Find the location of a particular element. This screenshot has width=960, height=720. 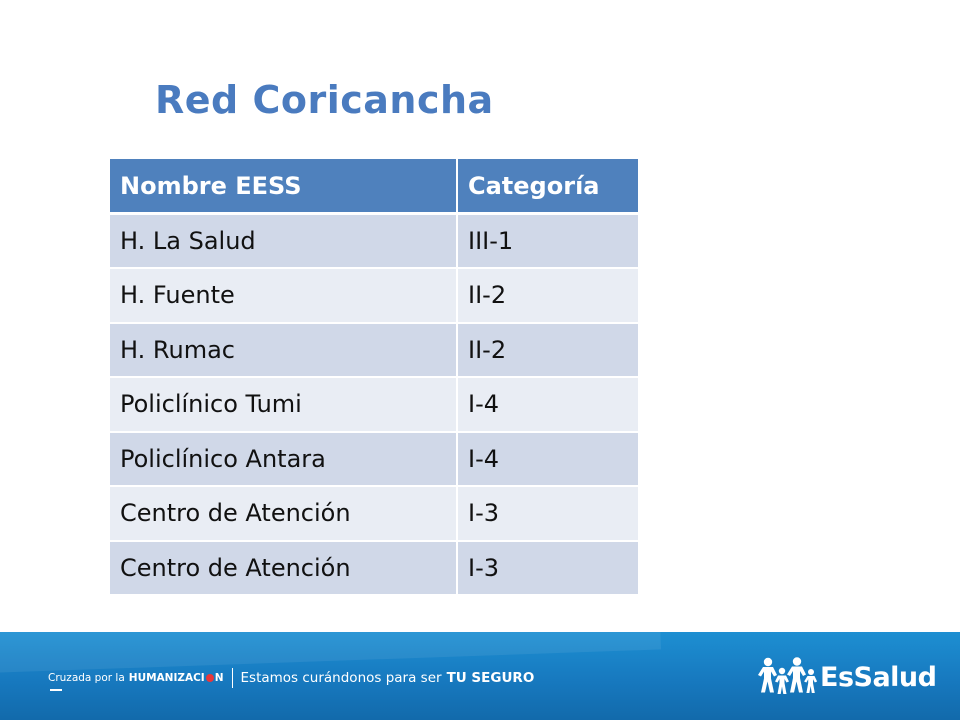

slogan-tagline: Estamos curándonos para ser is located at coordinates (341, 678).